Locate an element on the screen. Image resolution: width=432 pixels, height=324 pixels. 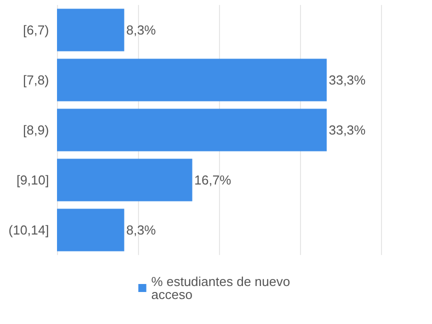
legend-label: % estudiantes de nuevo acceso is located at coordinates (222, 288).